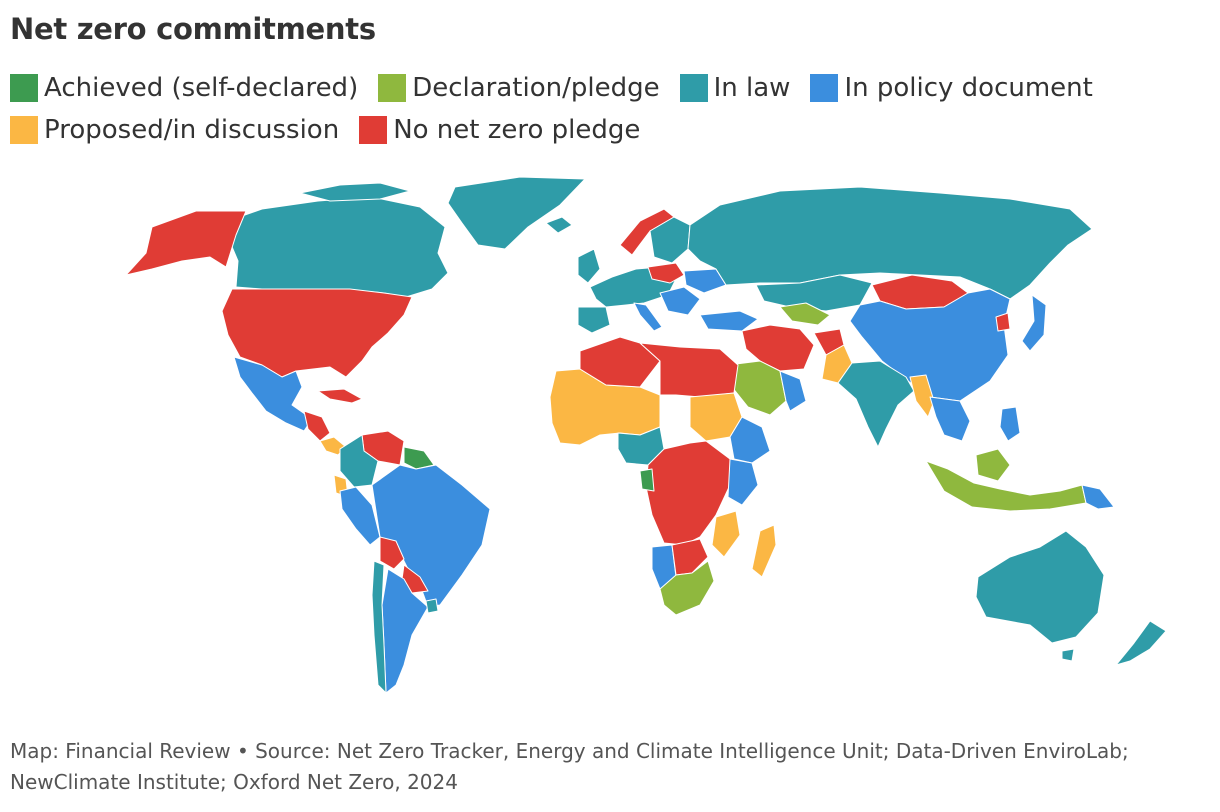  What do you see at coordinates (536, 88) in the screenshot?
I see `legend-label-declaration: Declaration/pledge` at bounding box center [536, 88].